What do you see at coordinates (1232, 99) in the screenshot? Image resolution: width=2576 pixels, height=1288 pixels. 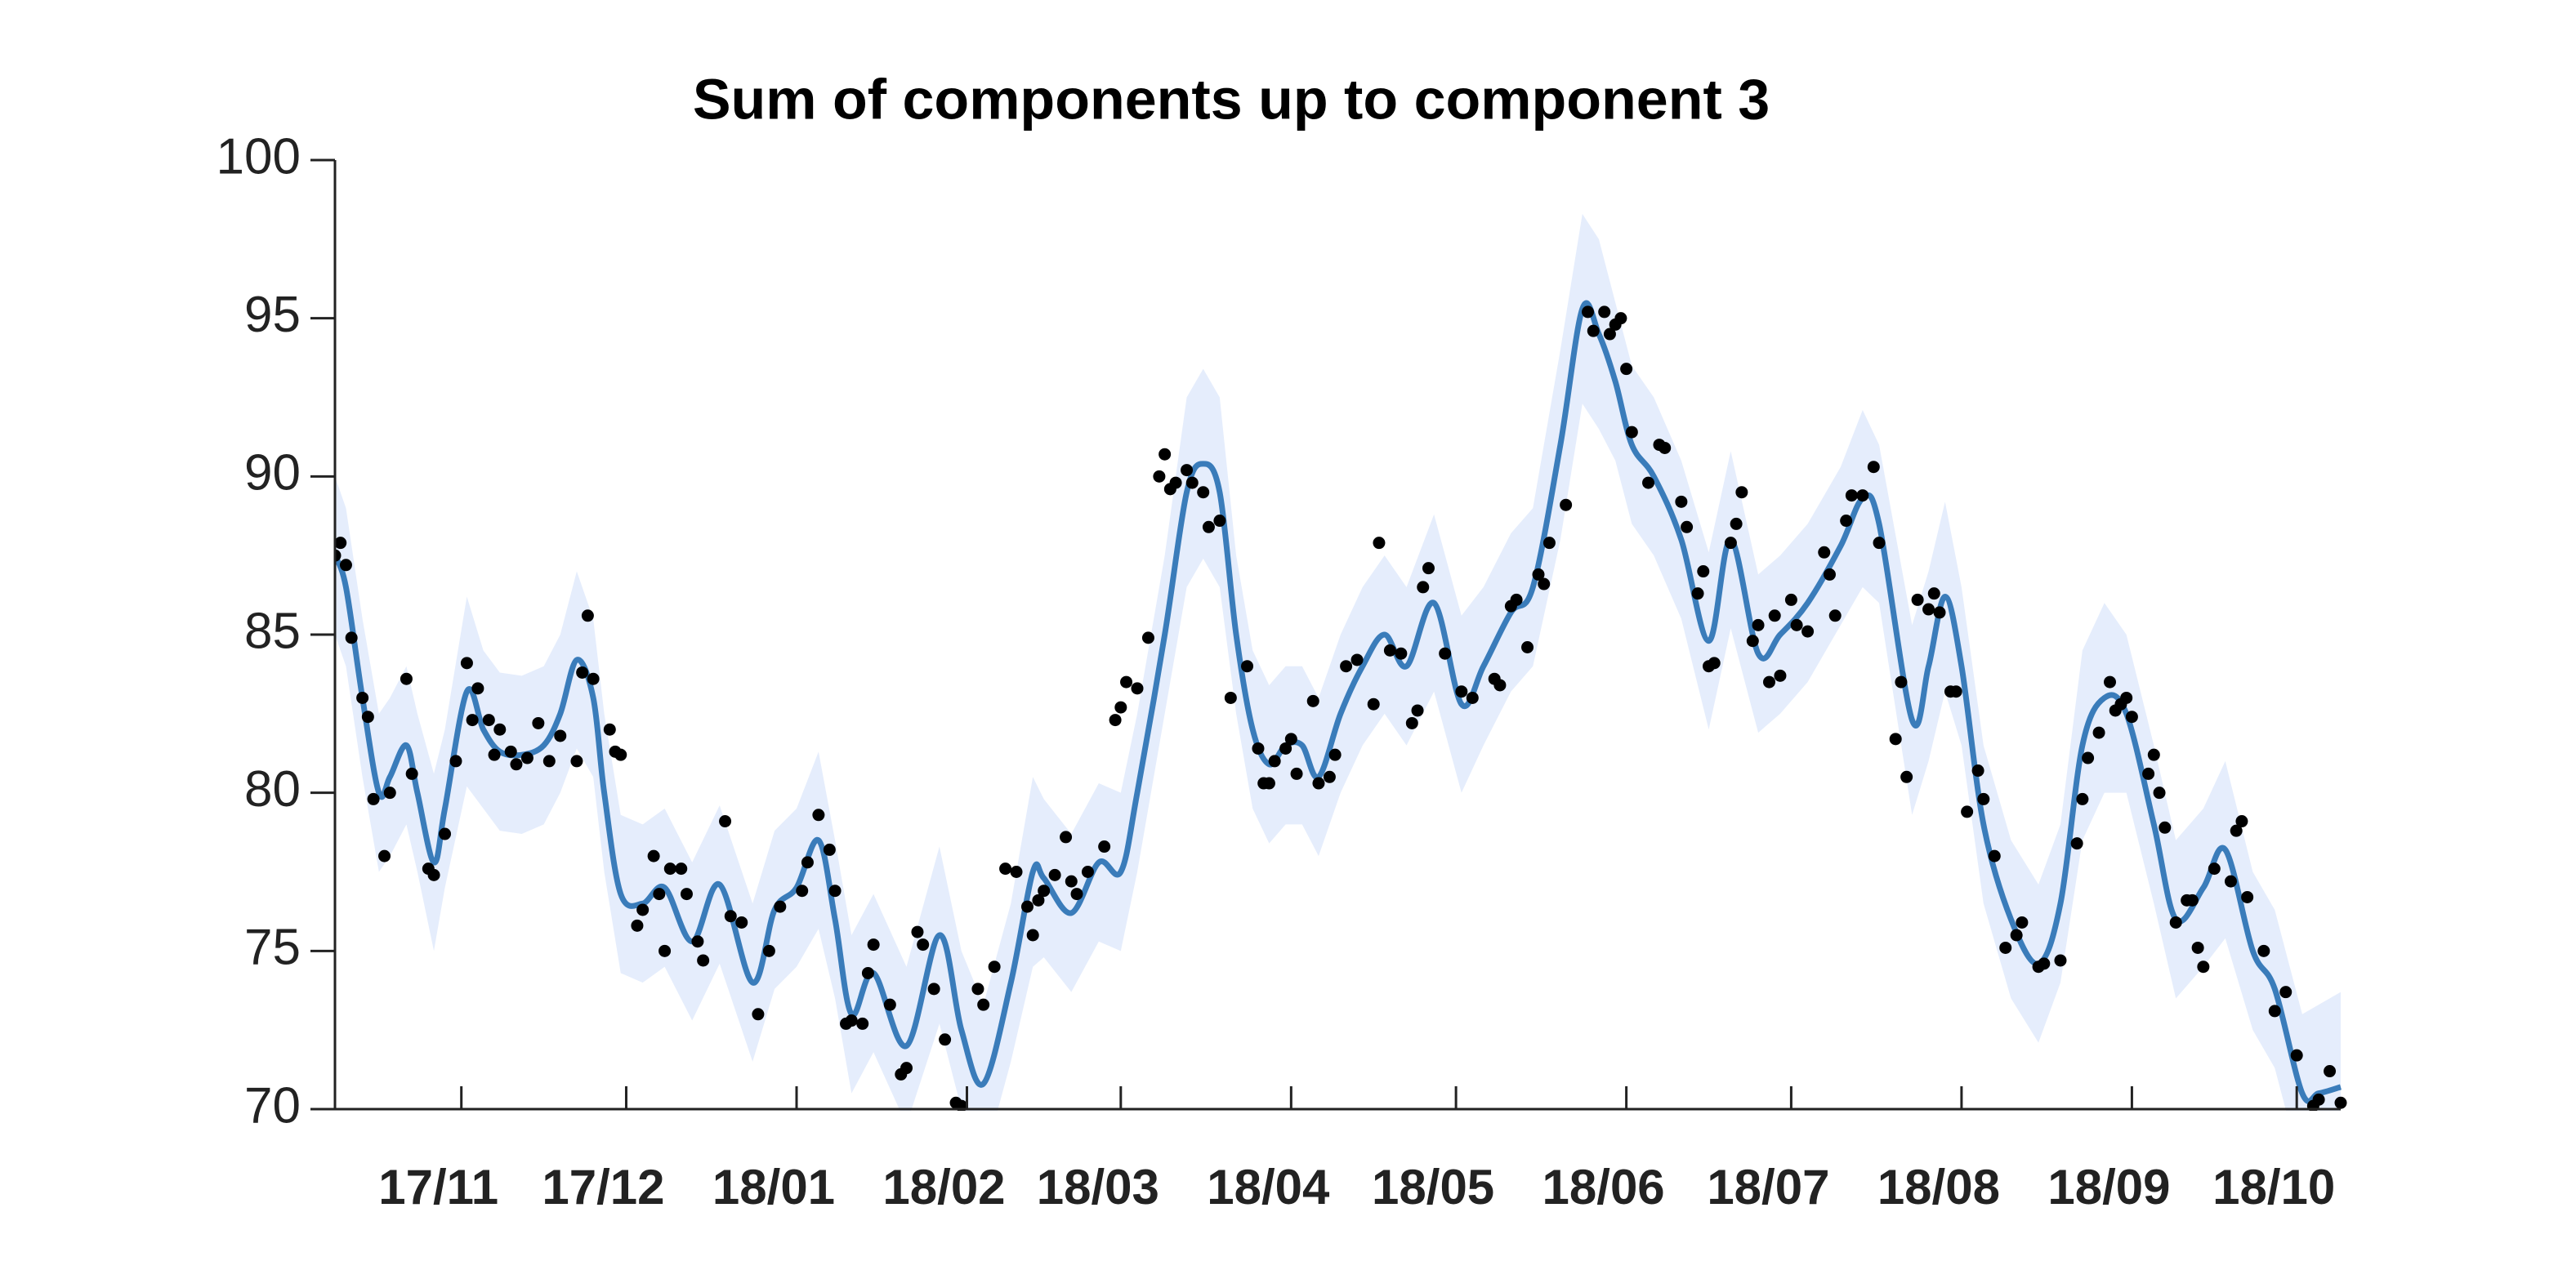 I see `chart-title: Sum of components up to component 3` at bounding box center [1232, 99].